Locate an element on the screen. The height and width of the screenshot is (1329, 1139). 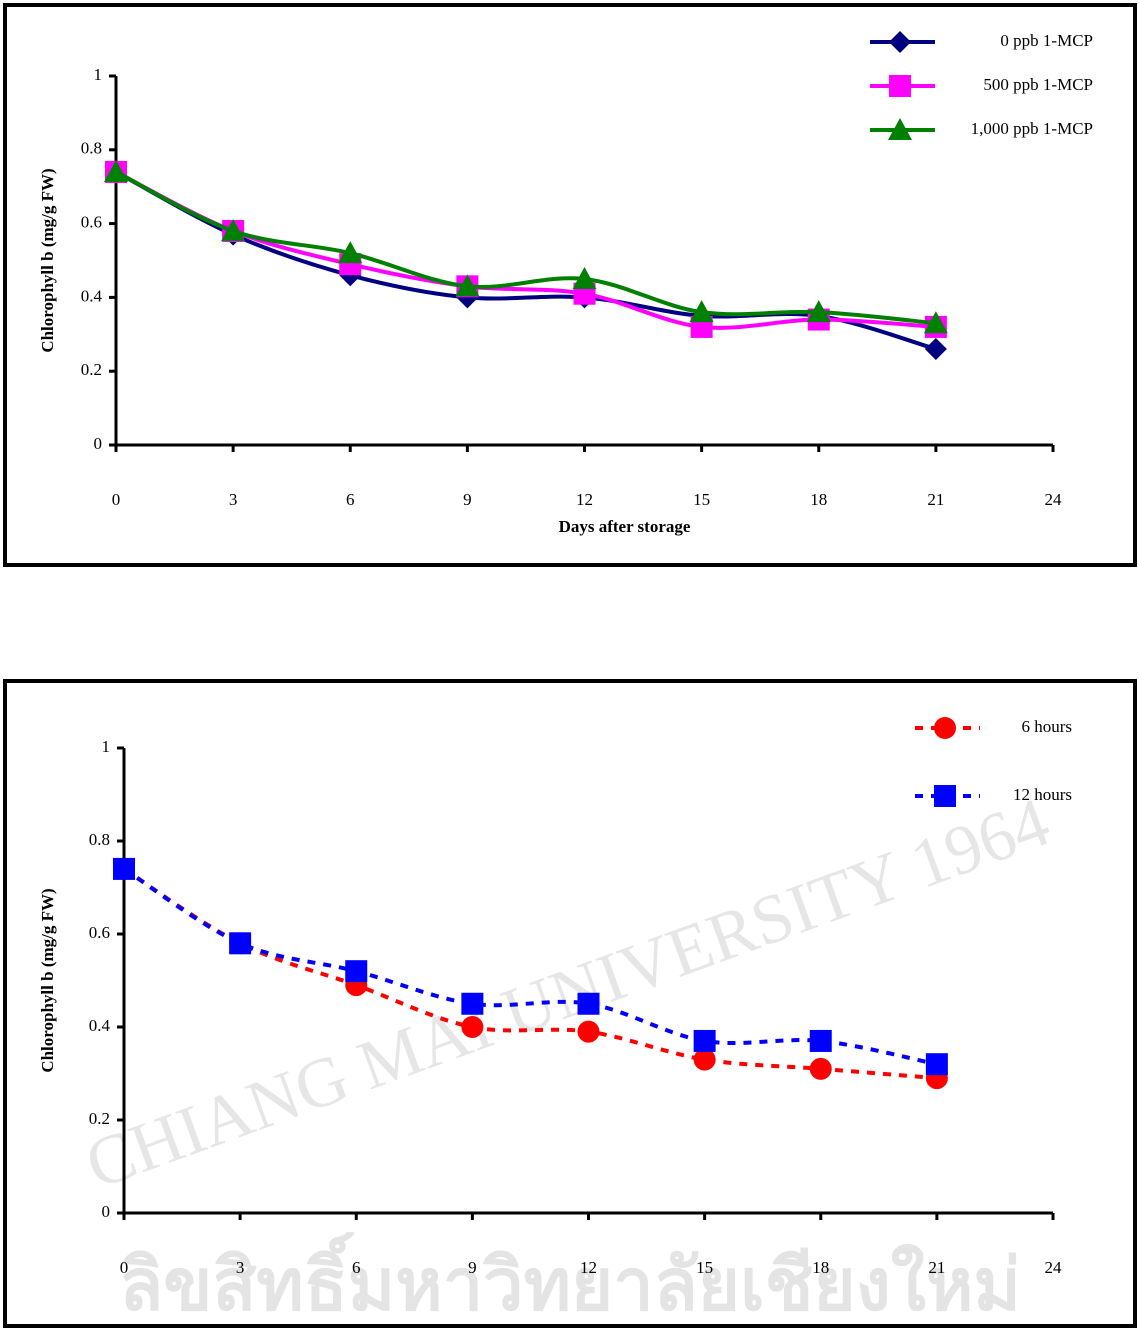
legend-label: 500 ppb 1-MCP is located at coordinates (1038, 84).